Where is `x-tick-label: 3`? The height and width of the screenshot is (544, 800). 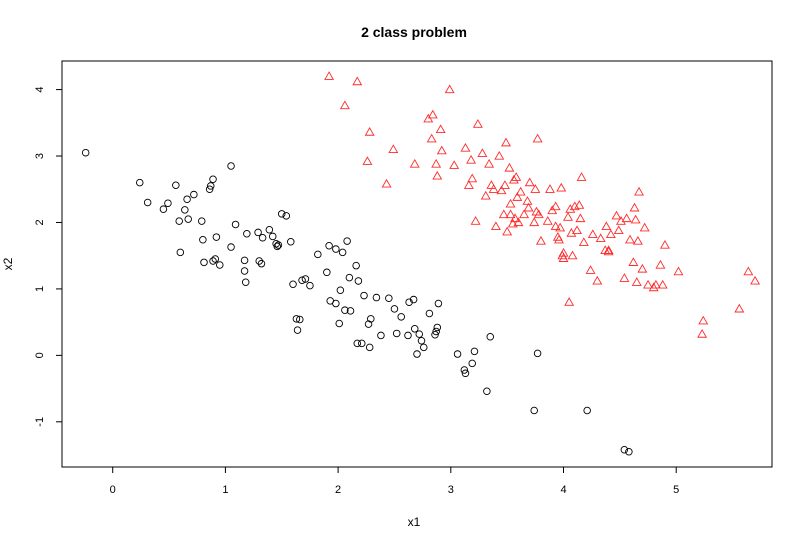
x-tick-label: 3 is located at coordinates (451, 490).